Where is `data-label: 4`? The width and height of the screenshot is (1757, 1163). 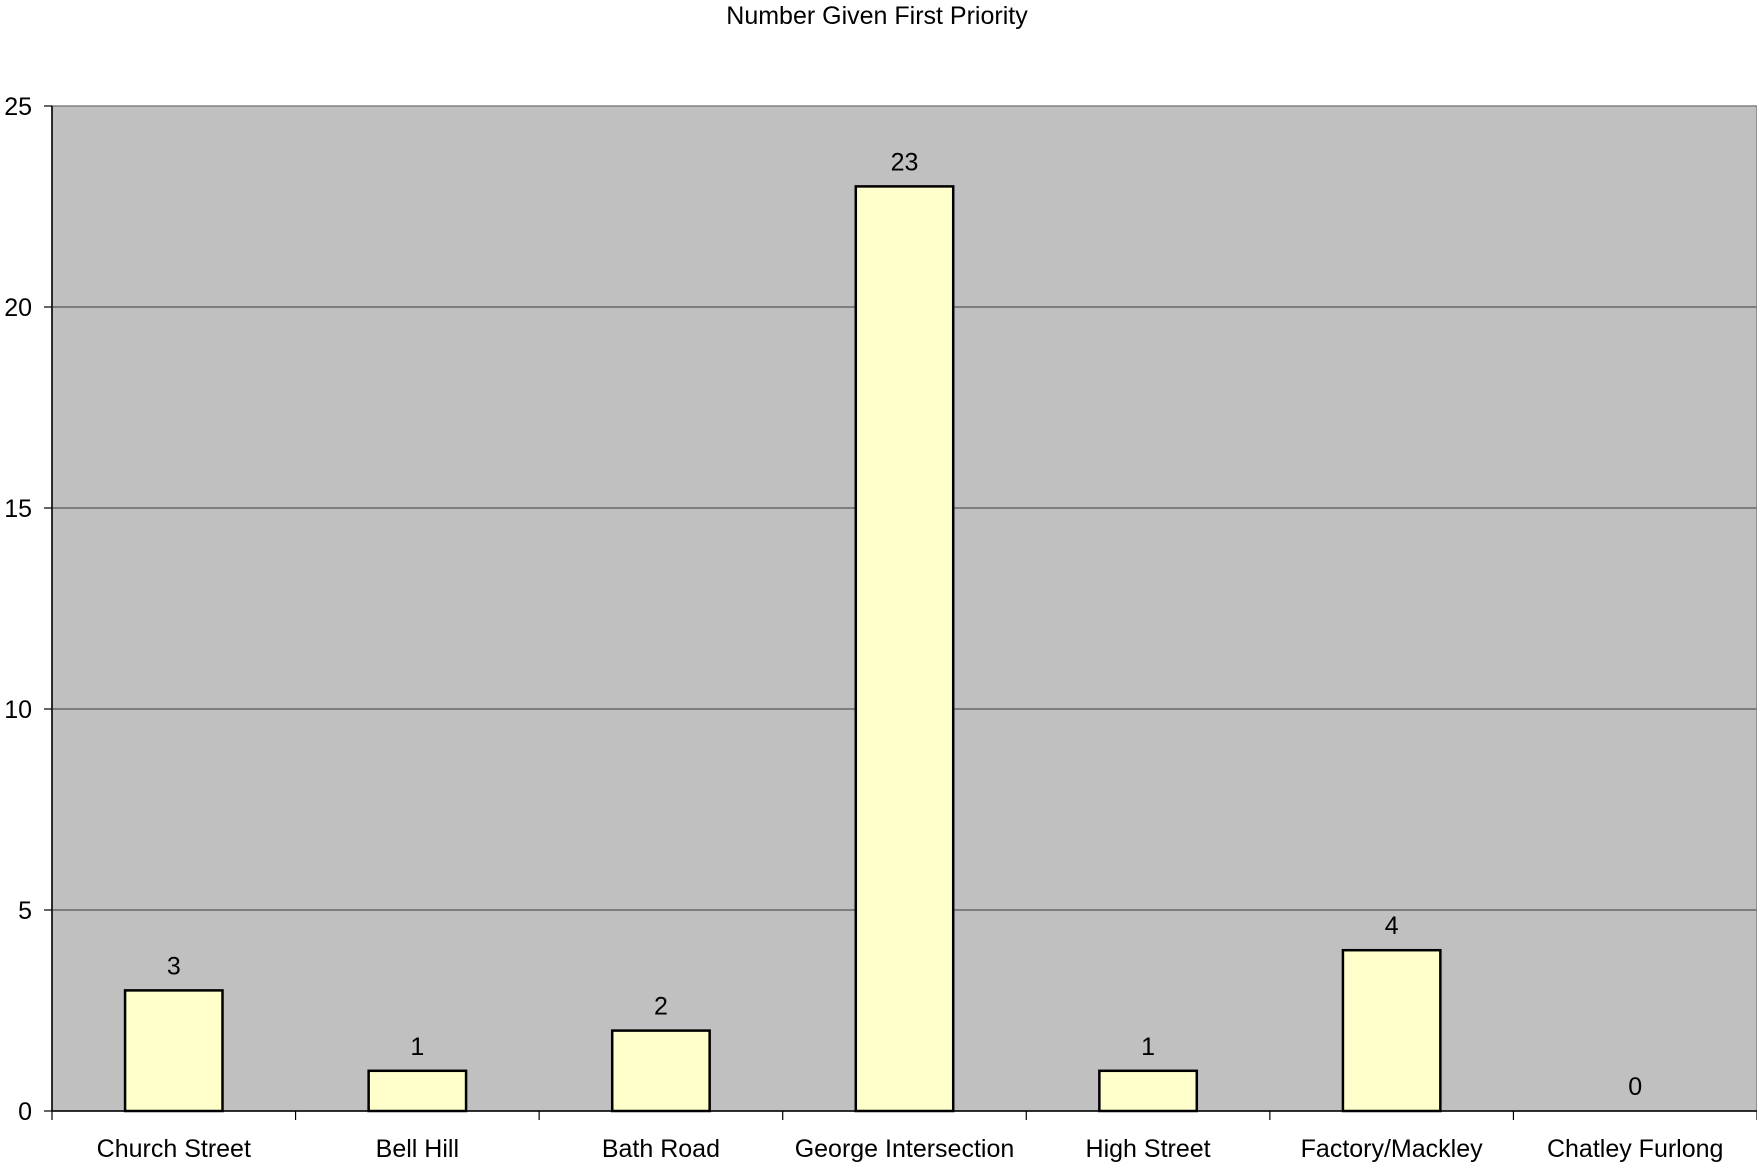 data-label: 4 is located at coordinates (1392, 926).